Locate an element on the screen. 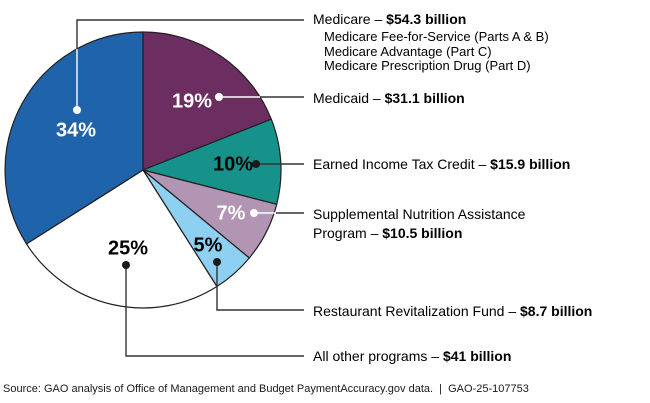 This screenshot has height=403, width=650. label-rrf-name: Restaurant Revitalization Fund – is located at coordinates (416, 311).